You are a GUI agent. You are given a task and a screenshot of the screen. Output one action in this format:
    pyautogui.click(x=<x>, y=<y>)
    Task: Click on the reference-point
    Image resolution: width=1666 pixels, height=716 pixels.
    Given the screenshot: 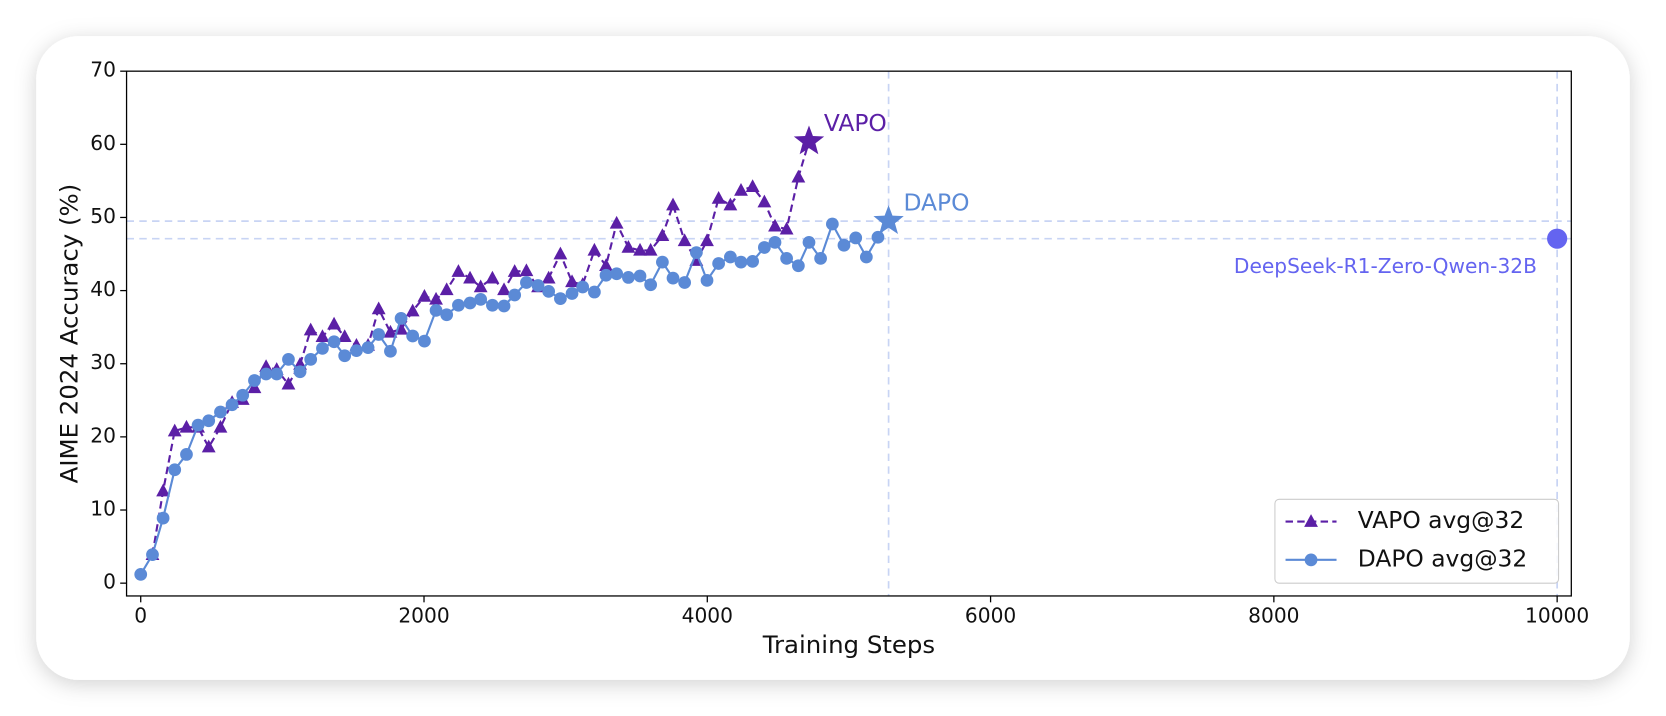 What is the action you would take?
    pyautogui.click(x=1557, y=238)
    